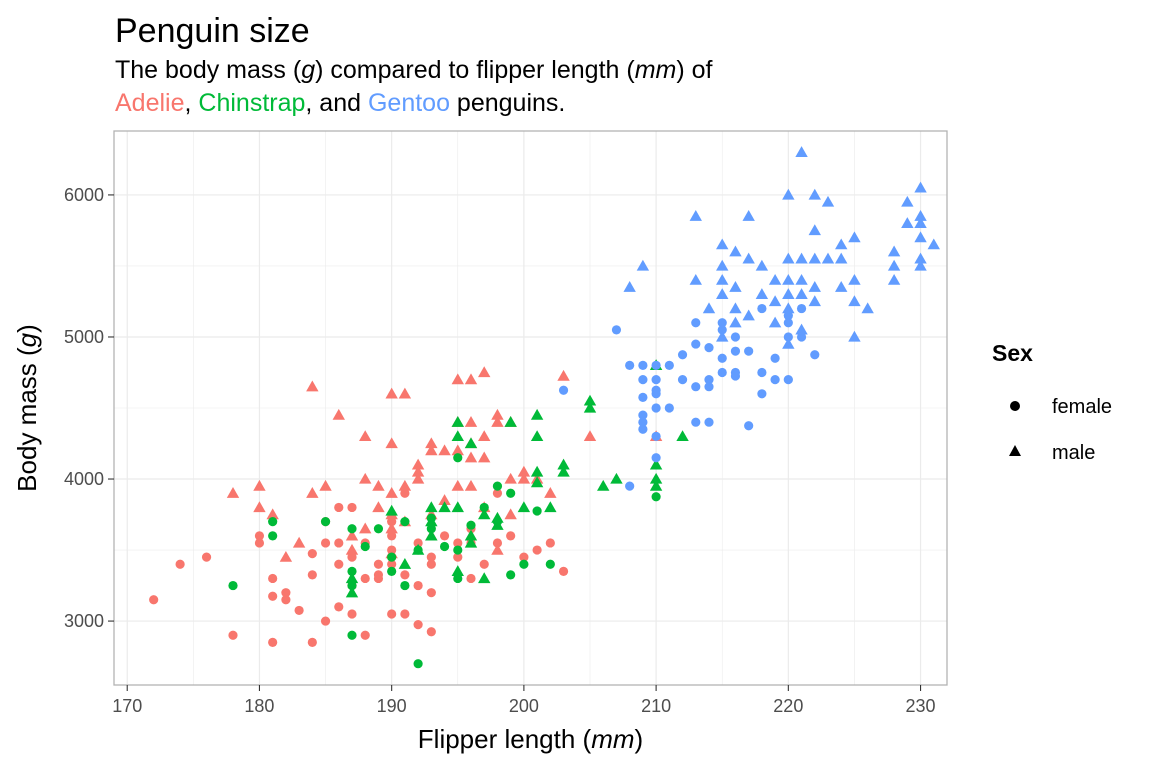 This screenshot has height=773, width=1152. I want to click on x-axis-title: Flipper length (mm), so click(530, 739).